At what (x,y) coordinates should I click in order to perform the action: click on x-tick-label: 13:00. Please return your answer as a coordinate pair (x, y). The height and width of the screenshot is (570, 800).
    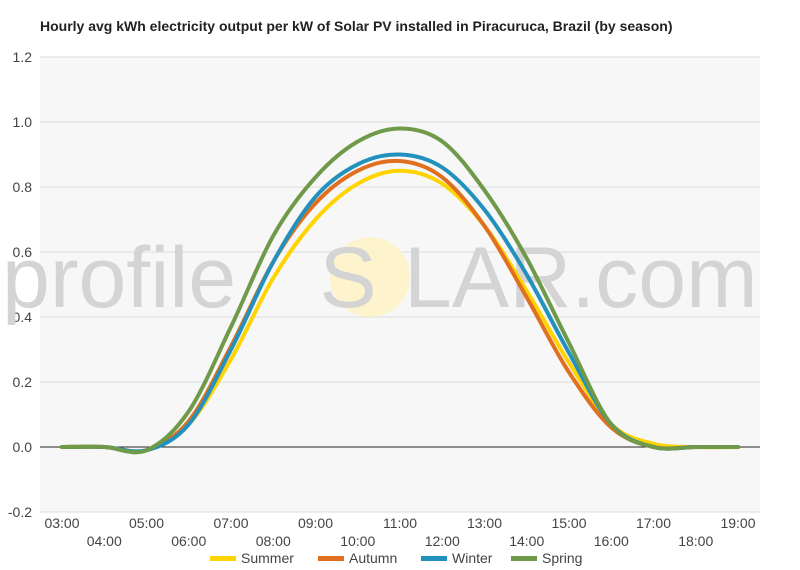
    Looking at the image, I should click on (484, 523).